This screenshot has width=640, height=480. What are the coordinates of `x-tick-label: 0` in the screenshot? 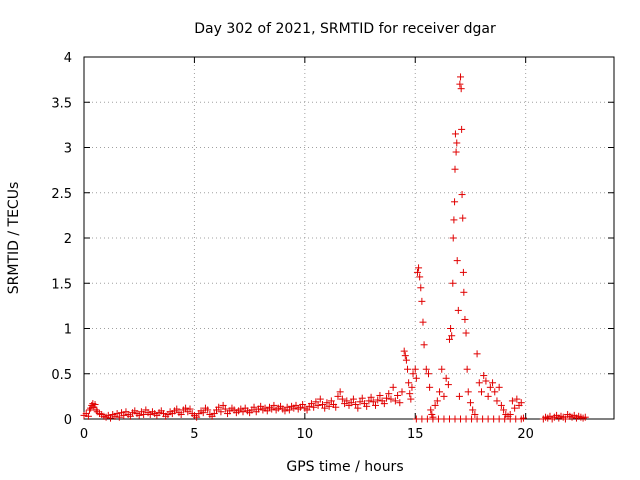 It's located at (84, 434).